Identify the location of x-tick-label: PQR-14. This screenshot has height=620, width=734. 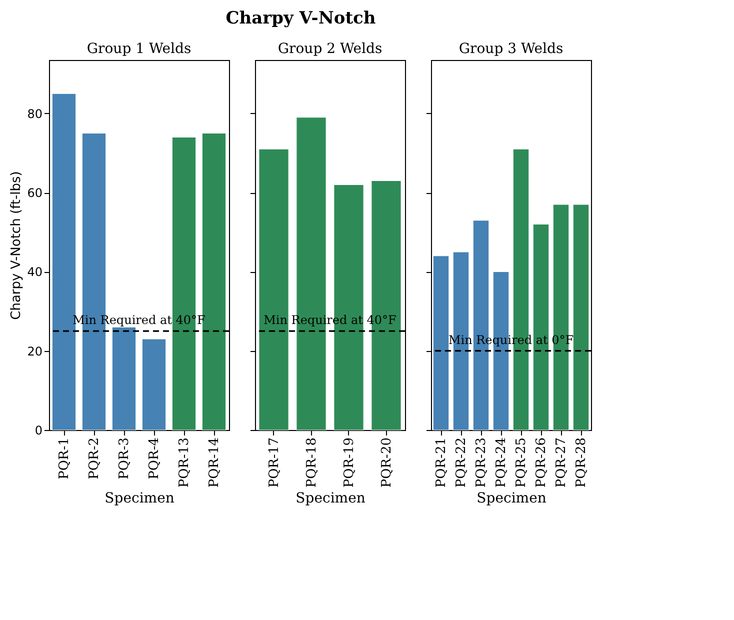
(214, 463).